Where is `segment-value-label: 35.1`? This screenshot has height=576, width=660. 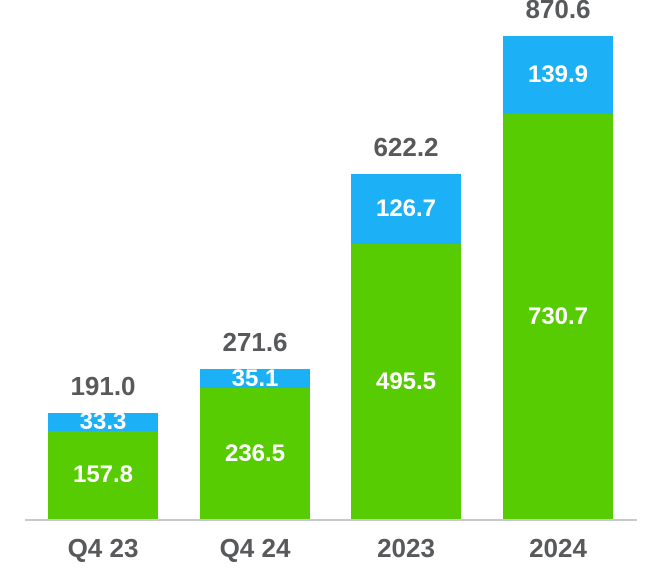
segment-value-label: 35.1 is located at coordinates (255, 378).